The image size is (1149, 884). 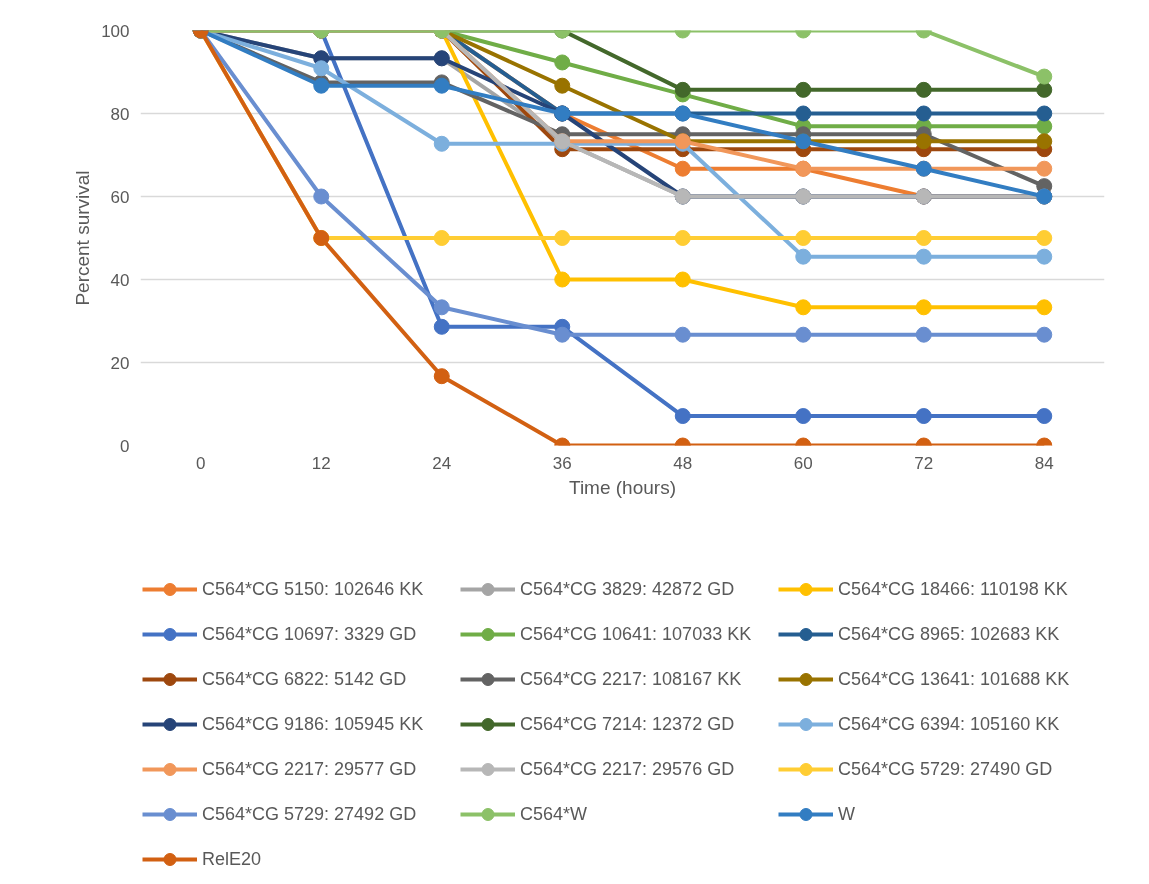 I want to click on legend-label: C564*CG 2217: 29577 GD, so click(x=310, y=769).